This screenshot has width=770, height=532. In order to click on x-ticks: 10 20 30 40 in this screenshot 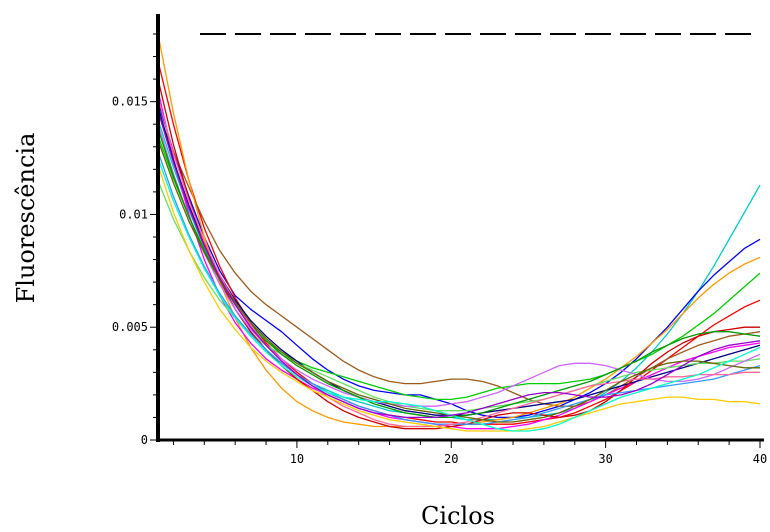, I will do `click(469, 453)`.